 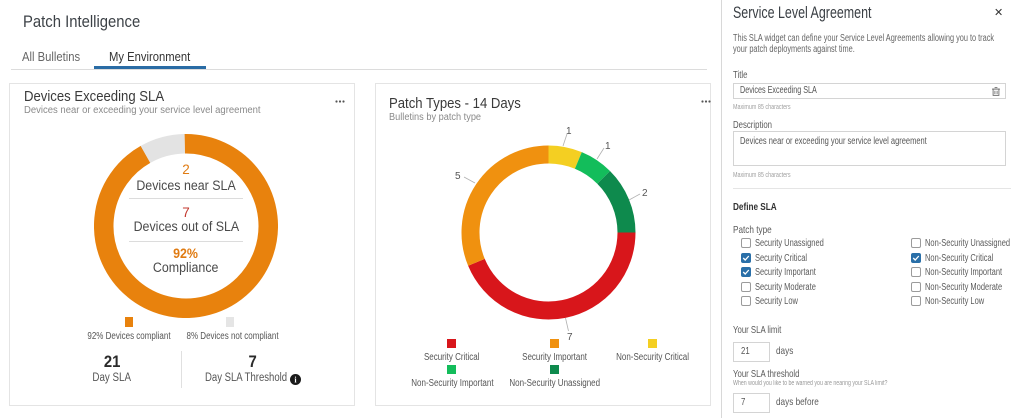 I want to click on svg-text: 7, so click(x=570, y=337).